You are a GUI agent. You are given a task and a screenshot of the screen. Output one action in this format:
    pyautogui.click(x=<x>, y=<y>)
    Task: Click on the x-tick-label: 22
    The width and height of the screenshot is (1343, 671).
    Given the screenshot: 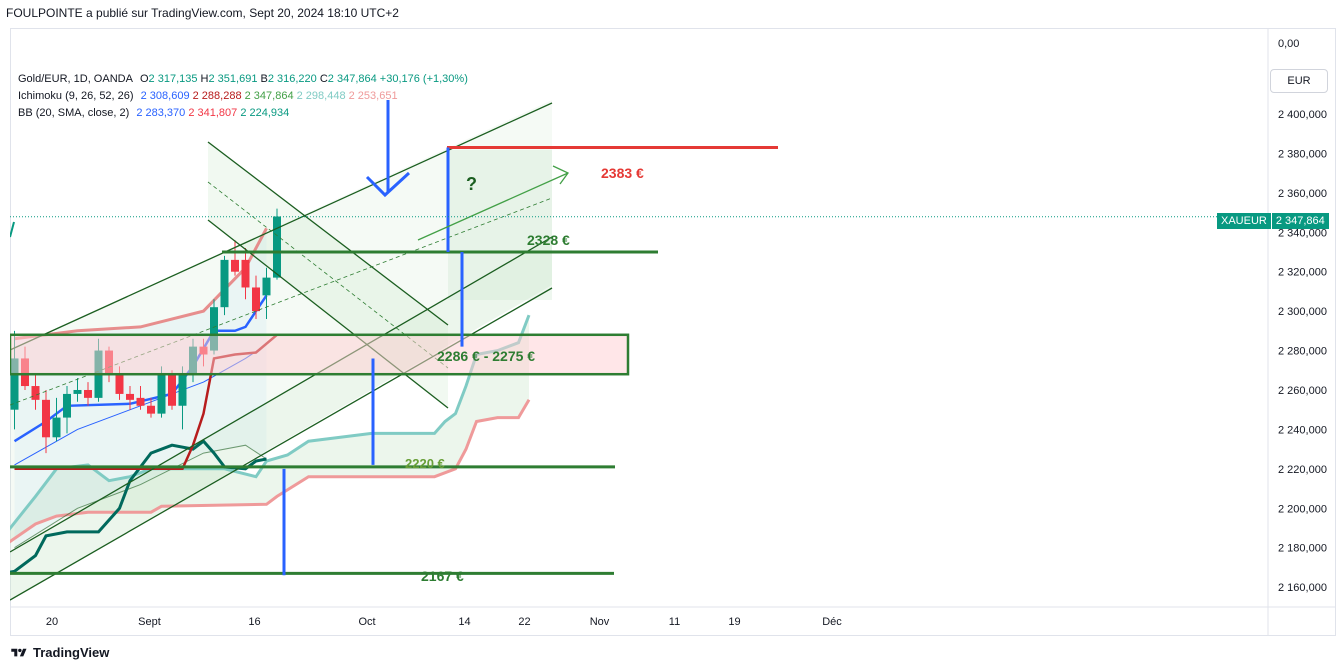 What is the action you would take?
    pyautogui.click(x=524, y=622)
    